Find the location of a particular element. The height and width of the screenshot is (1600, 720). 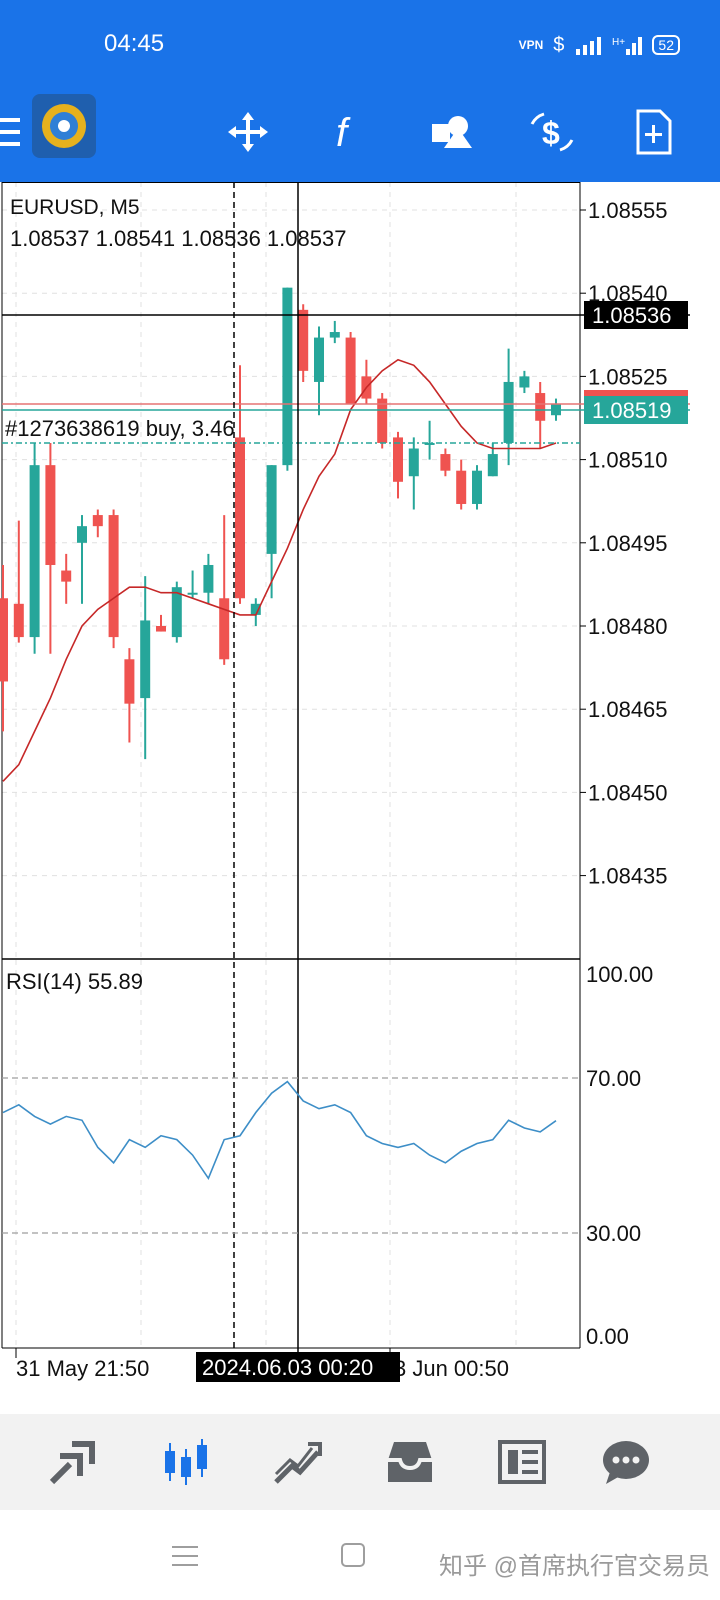

vpn-icon: VPN is located at coordinates (531, 45).